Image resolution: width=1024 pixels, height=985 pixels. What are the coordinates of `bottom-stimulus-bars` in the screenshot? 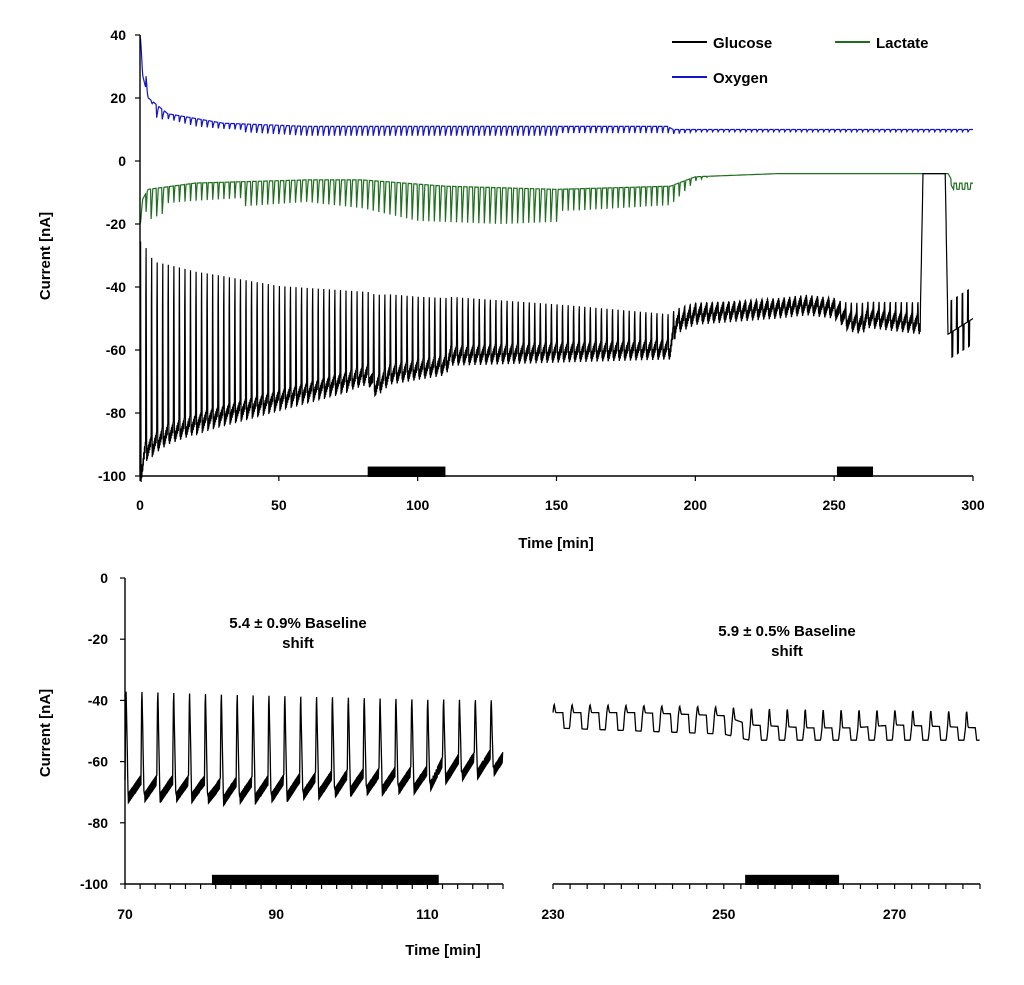 It's located at (525, 879).